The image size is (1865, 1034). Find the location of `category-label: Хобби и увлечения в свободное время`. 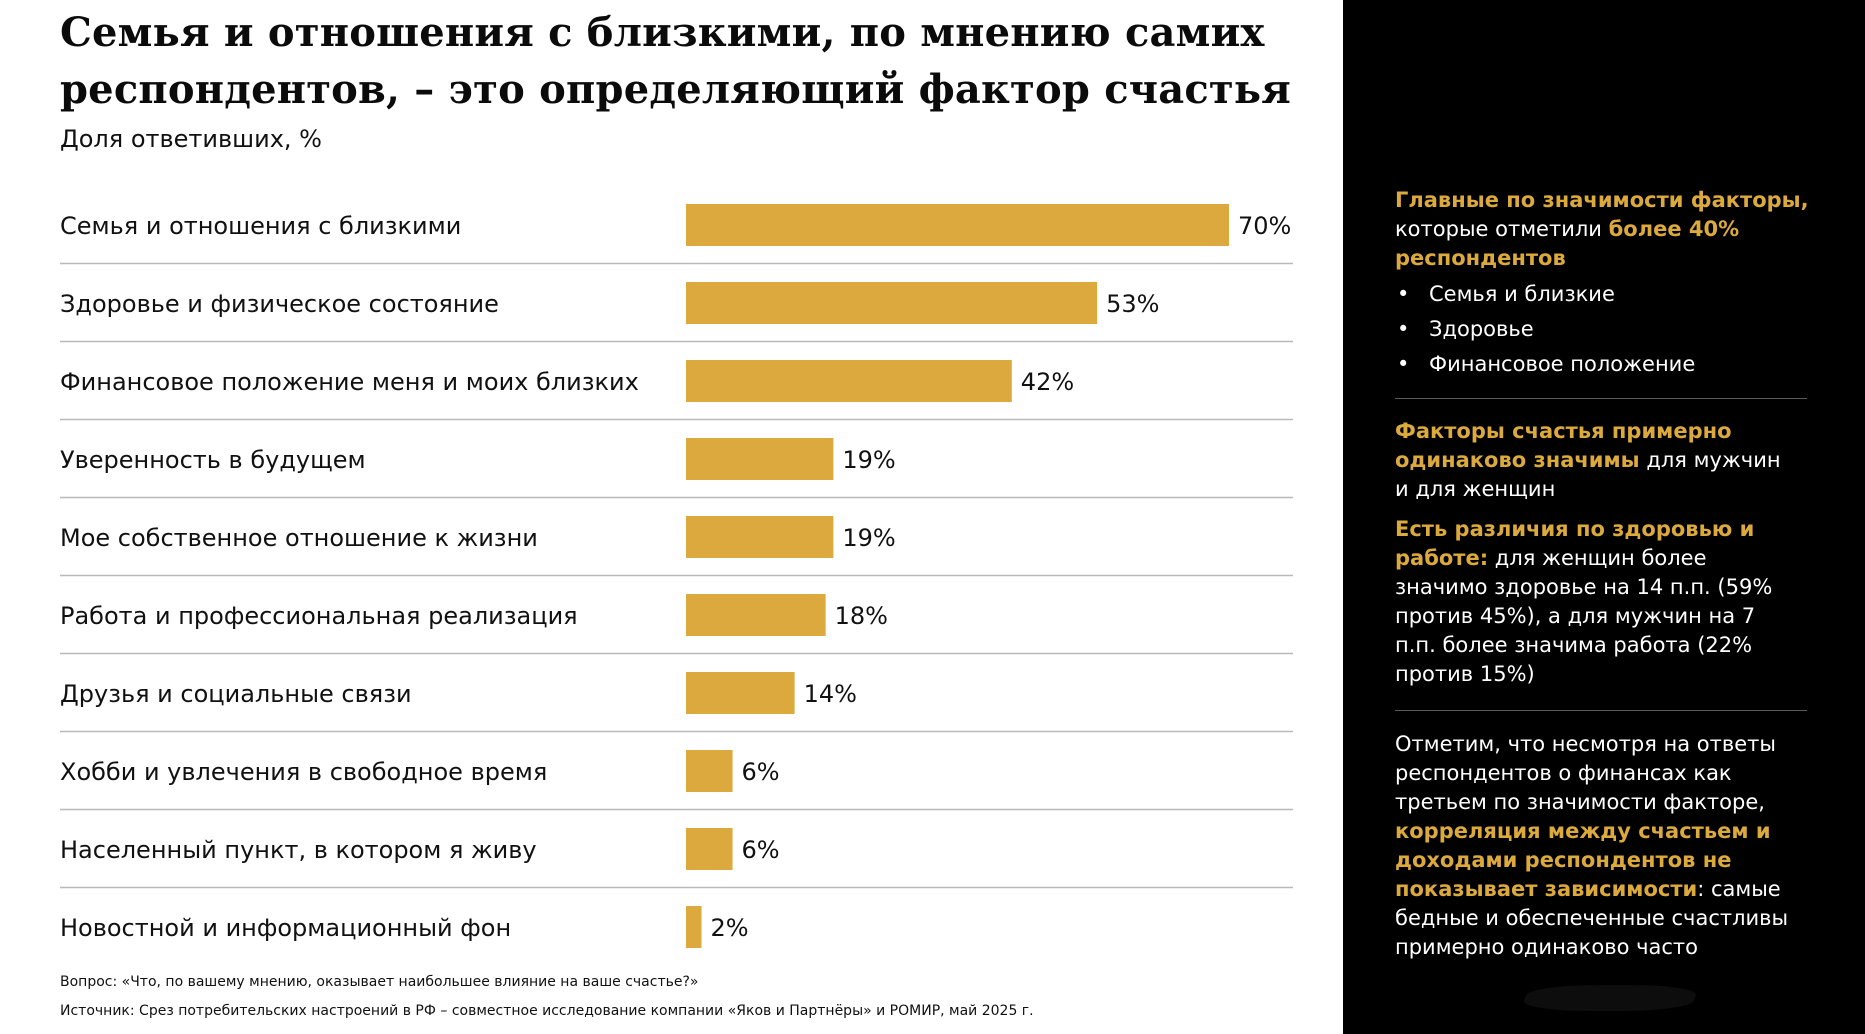

category-label: Хобби и увлечения в свободное время is located at coordinates (303, 772).